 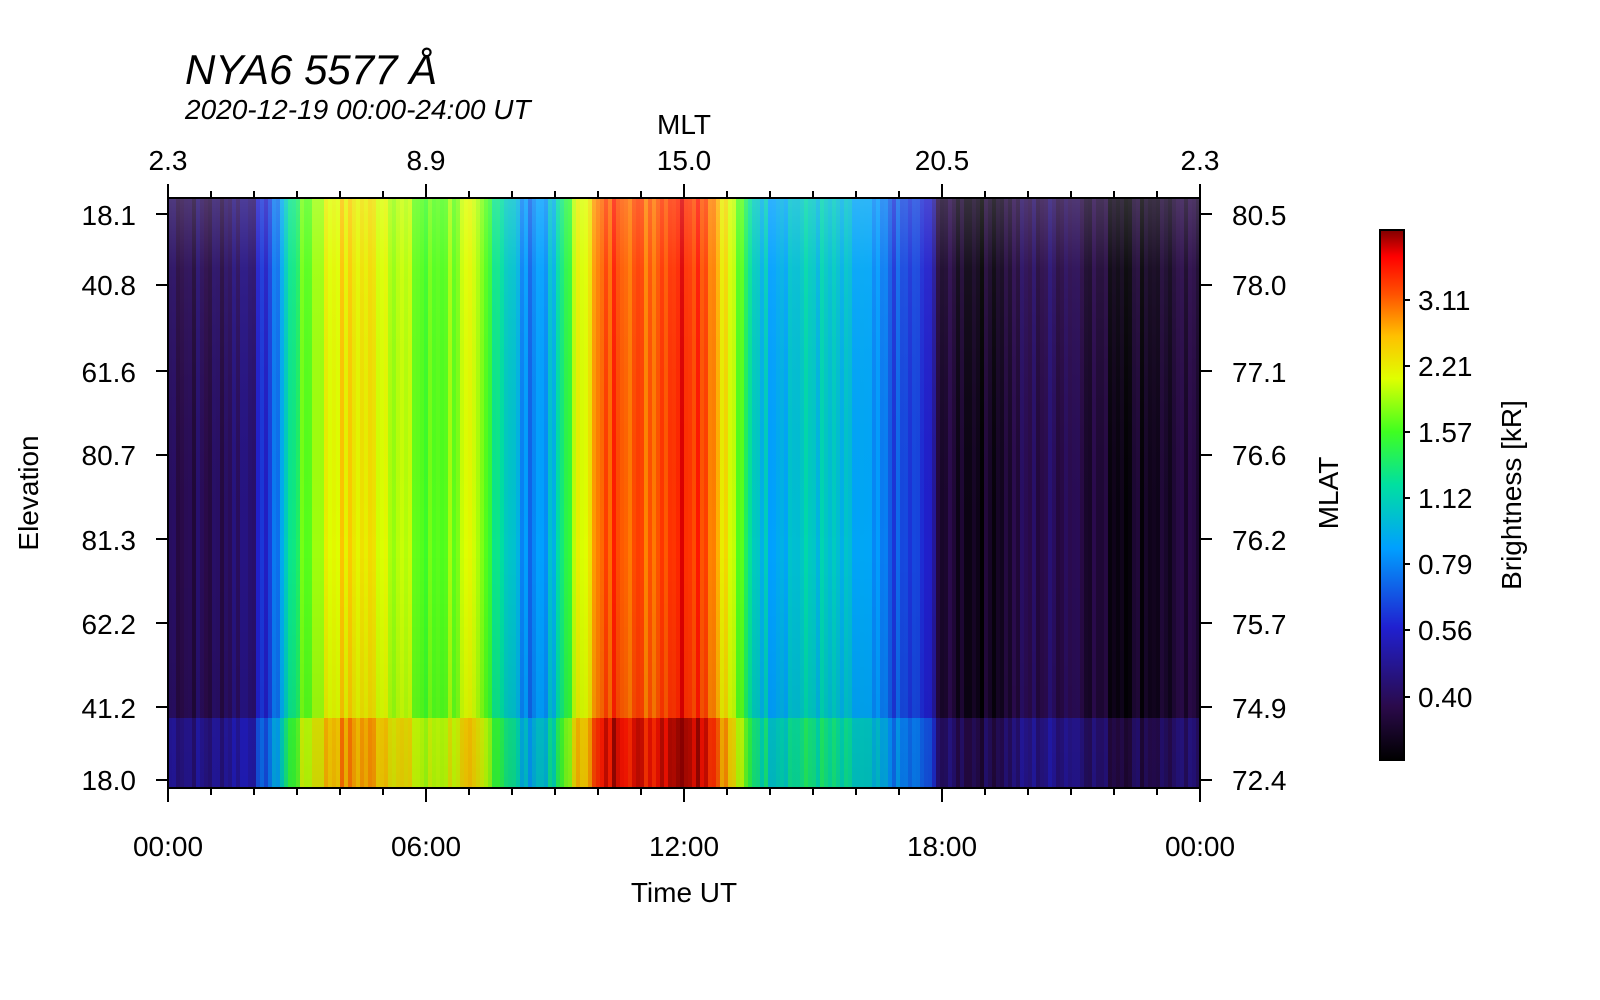 I want to click on y-right-axis-label: MLAT, so click(x=1328, y=493).